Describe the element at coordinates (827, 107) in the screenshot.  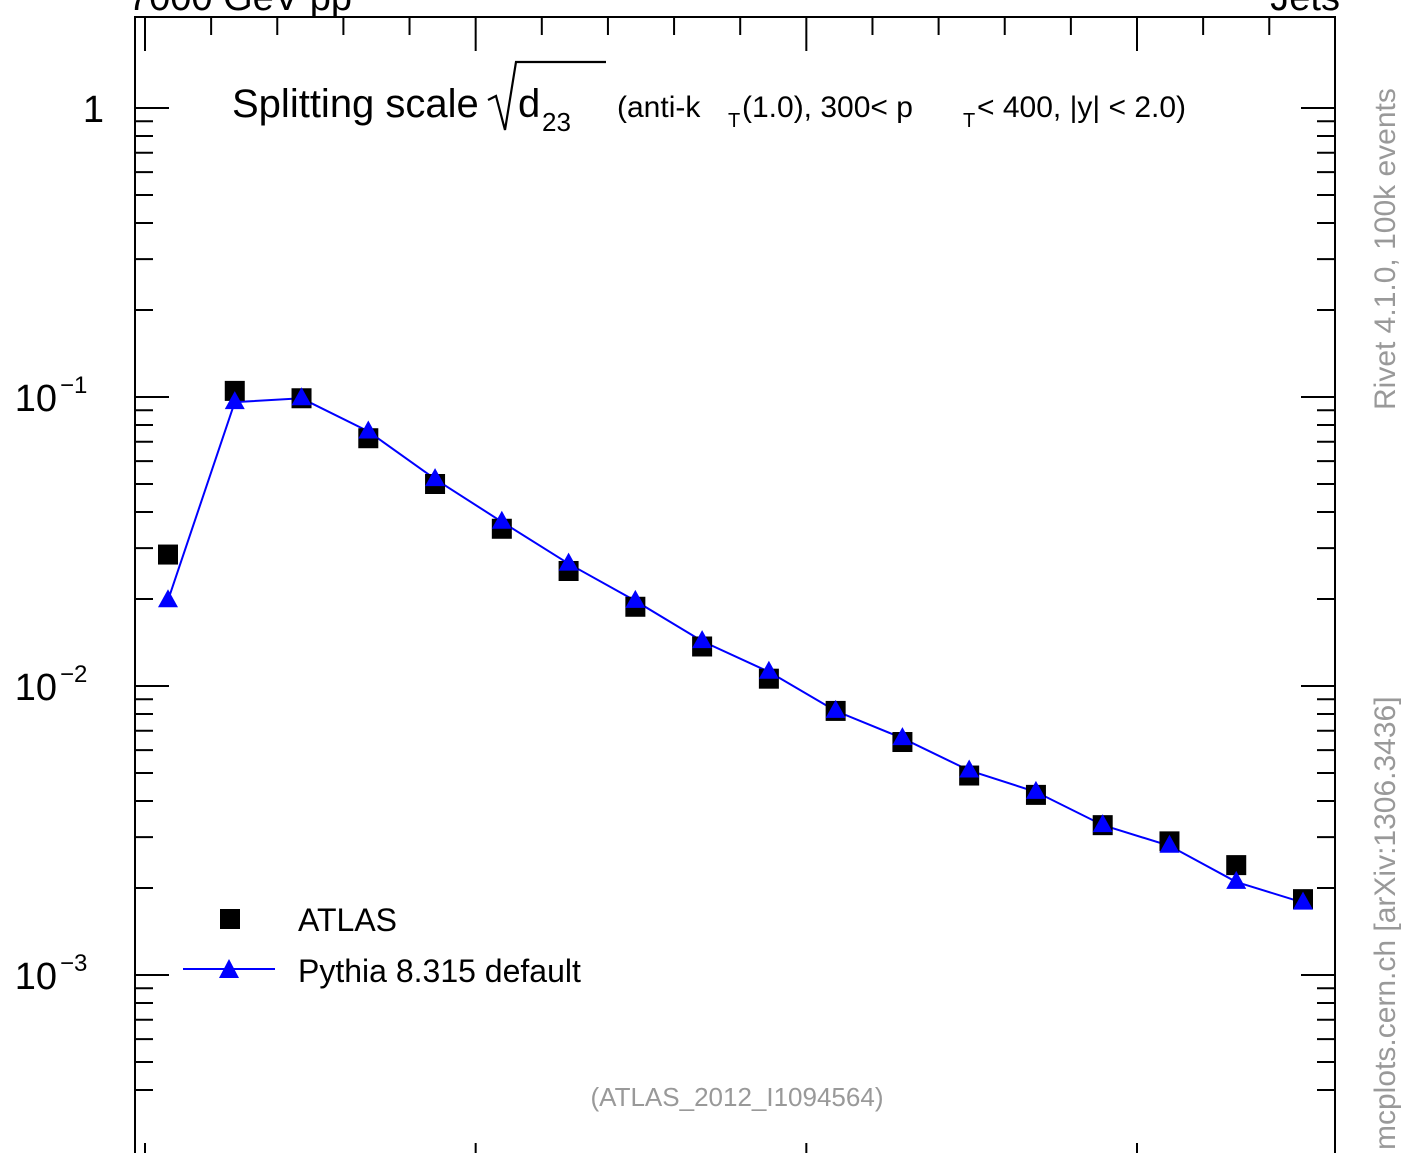
I see `chart-title-mid: (1.0), 300< p` at that location.